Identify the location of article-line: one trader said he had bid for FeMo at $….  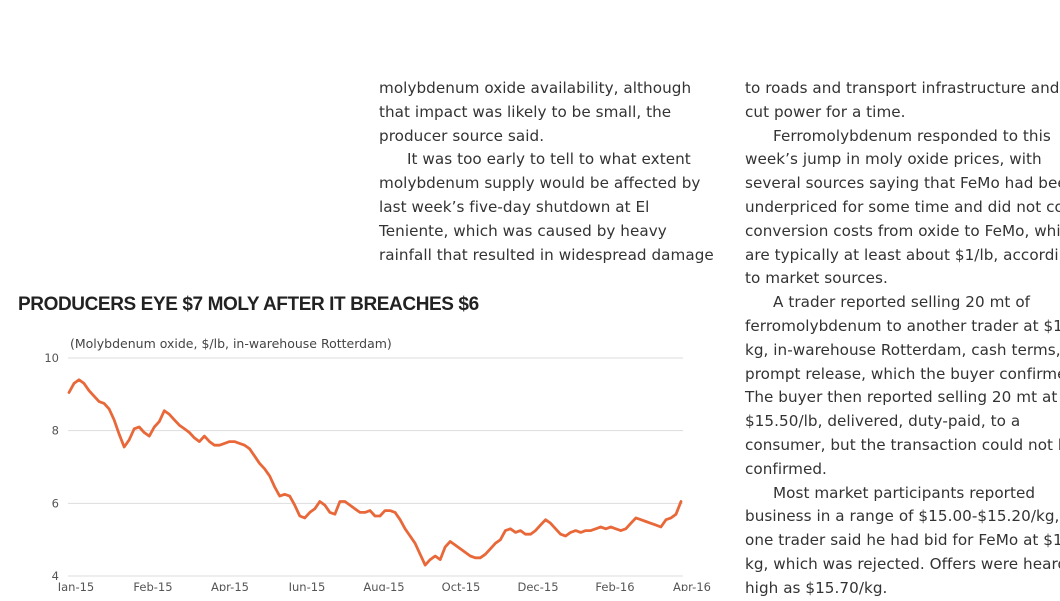
(902, 540).